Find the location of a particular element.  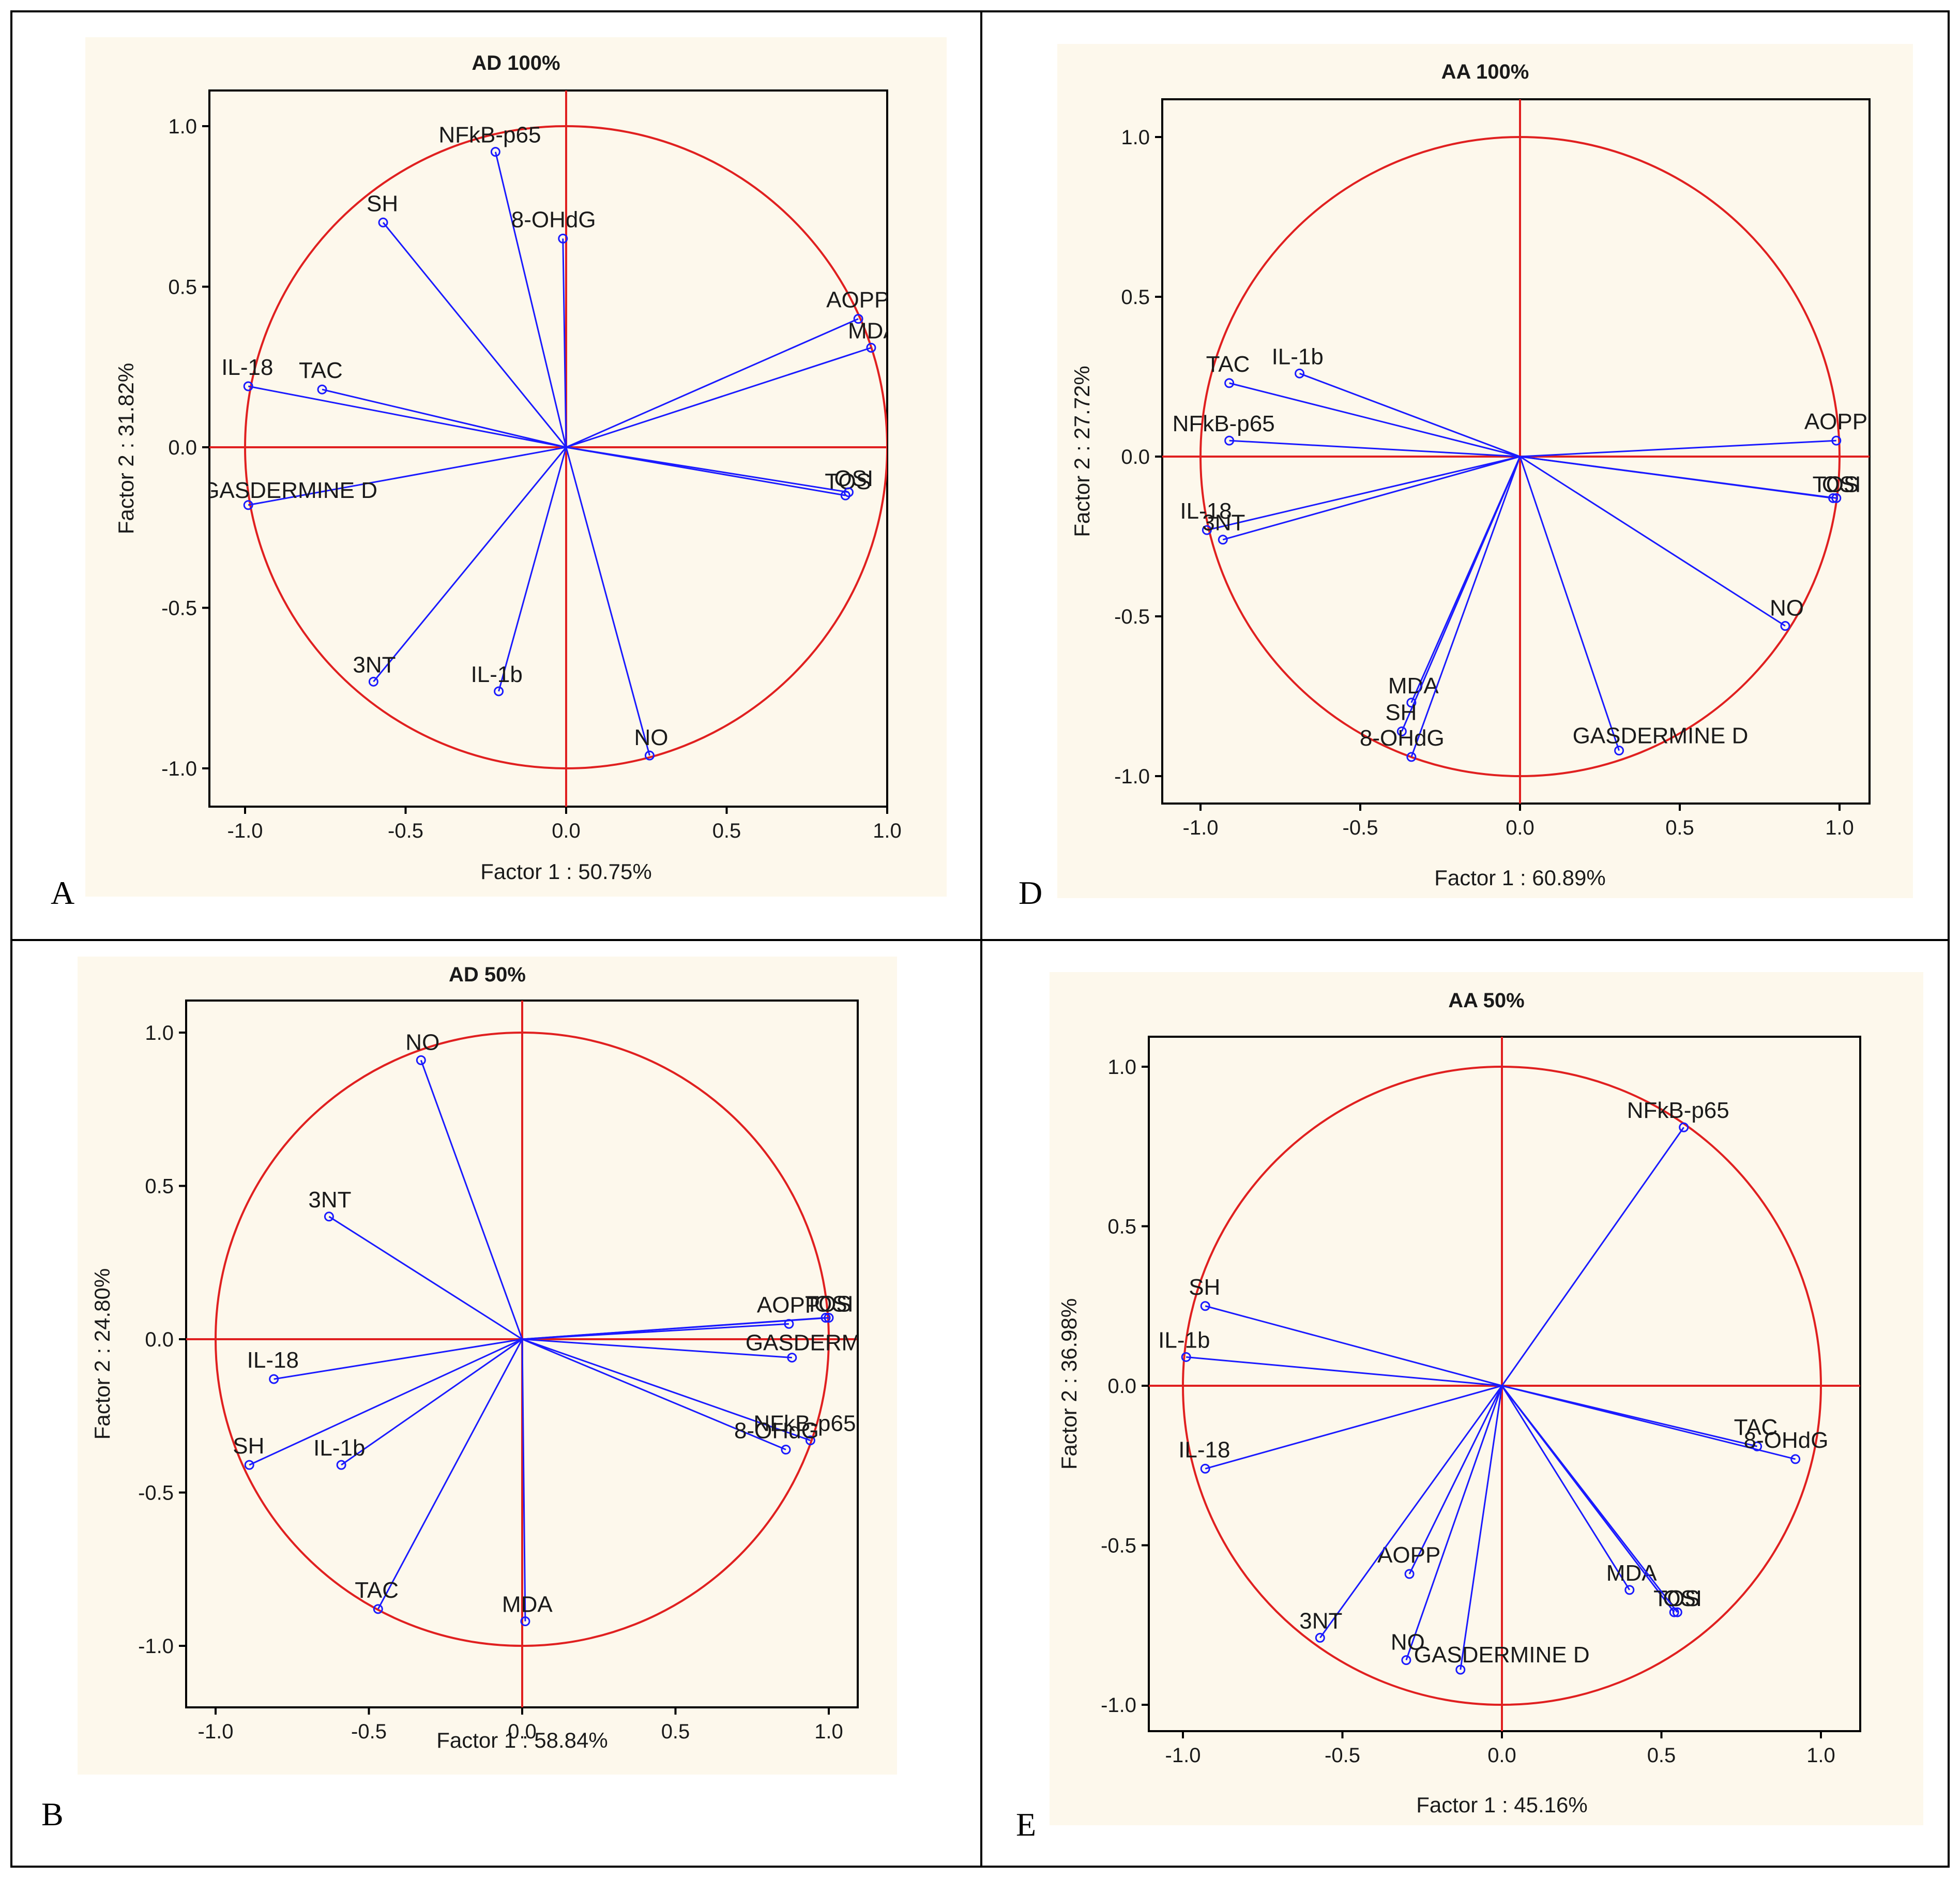

y-axis-label: Factor 2 : 31.82% is located at coordinates (126, 449).